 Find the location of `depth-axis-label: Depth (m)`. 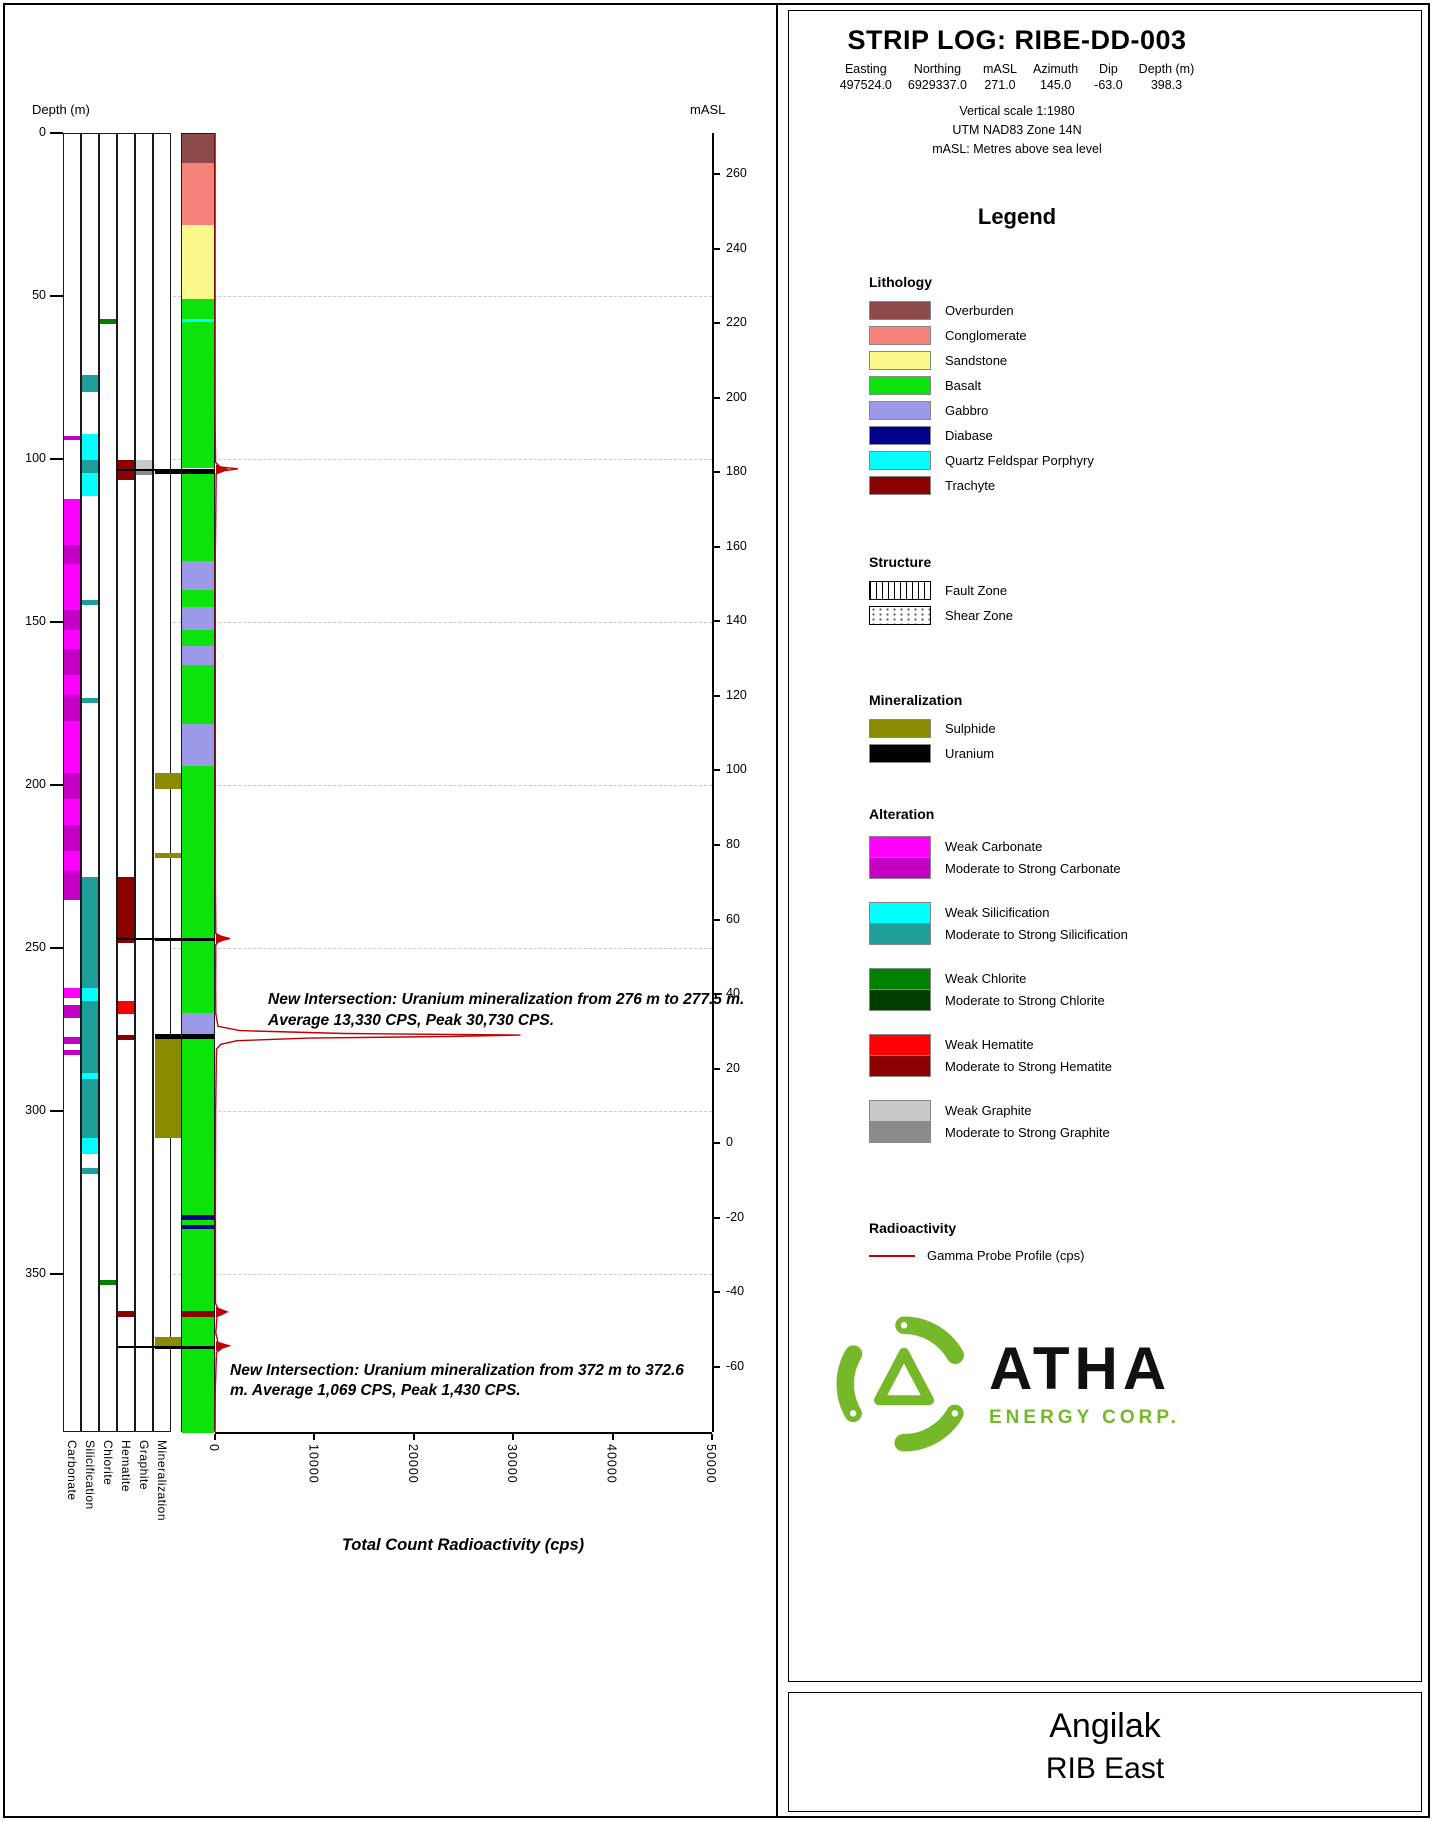

depth-axis-label: Depth (m) is located at coordinates (61, 109).